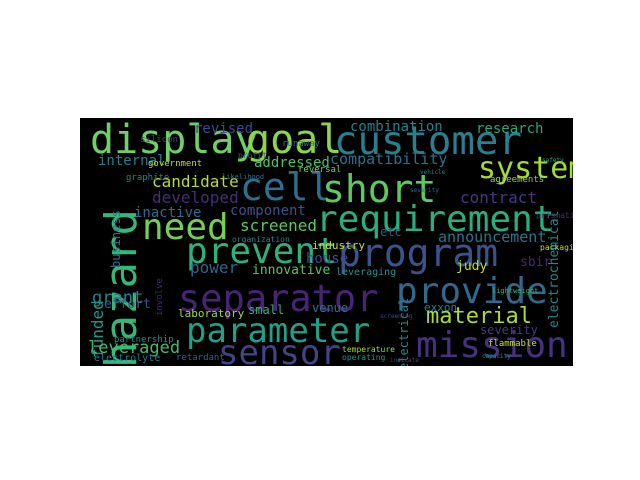 The width and height of the screenshot is (640, 480). What do you see at coordinates (330, 308) in the screenshot?
I see `cloud-word-venue: venue` at bounding box center [330, 308].